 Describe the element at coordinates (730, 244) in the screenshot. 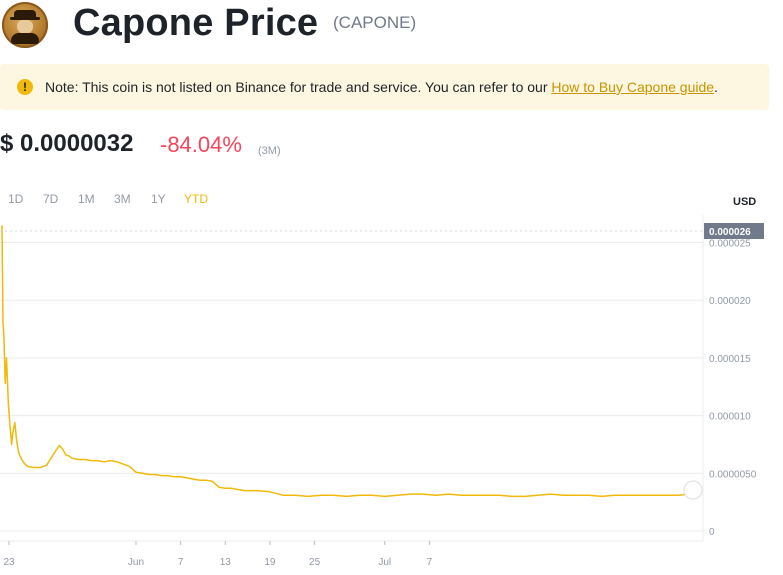

I see `y-tick-label: 0.000025` at that location.